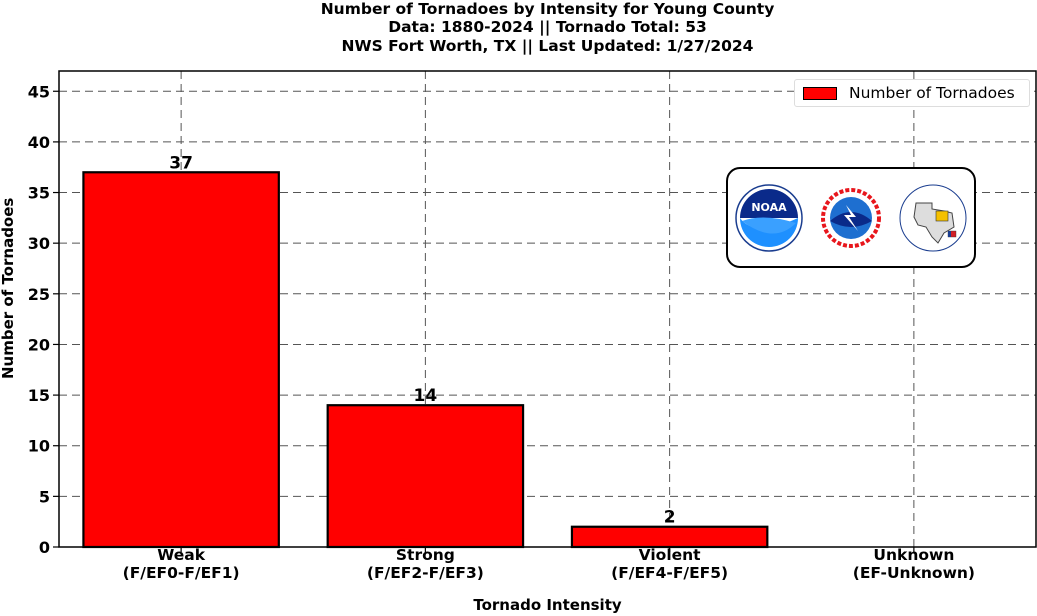 The width and height of the screenshot is (1037, 616). What do you see at coordinates (44, 496) in the screenshot?
I see `y-tick-label: 5` at bounding box center [44, 496].